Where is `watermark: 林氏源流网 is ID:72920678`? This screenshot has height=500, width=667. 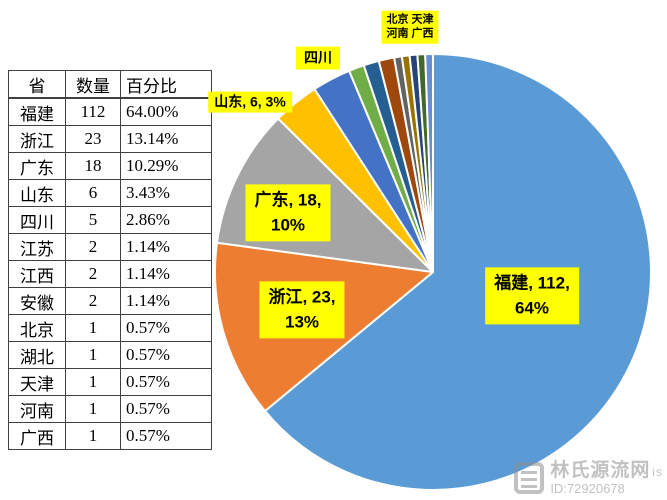 watermark: 林氏源流网 is ID:72920678 is located at coordinates (588, 477).